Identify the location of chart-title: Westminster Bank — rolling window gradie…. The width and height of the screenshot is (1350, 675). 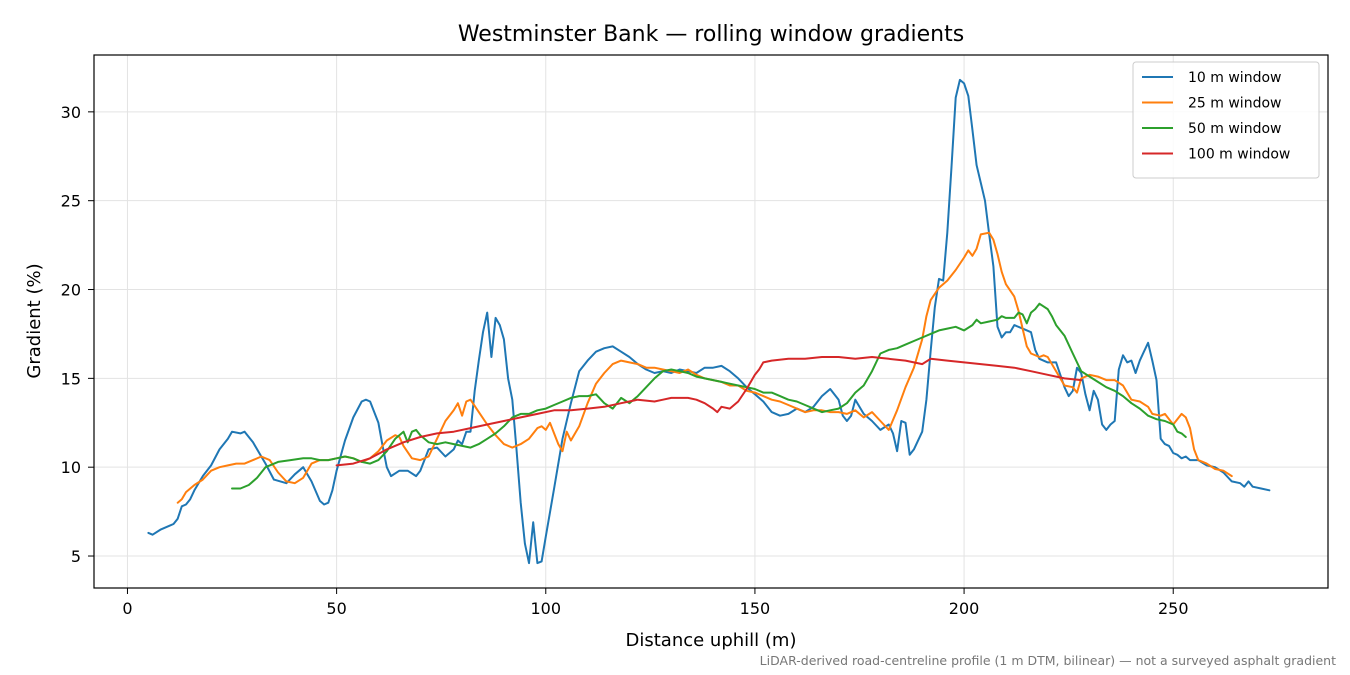
(711, 34).